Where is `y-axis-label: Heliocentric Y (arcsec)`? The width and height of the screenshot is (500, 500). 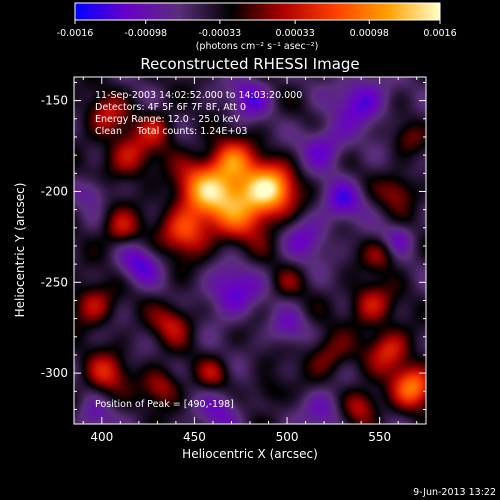 y-axis-label: Heliocentric Y (arcsec) is located at coordinates (20, 250).